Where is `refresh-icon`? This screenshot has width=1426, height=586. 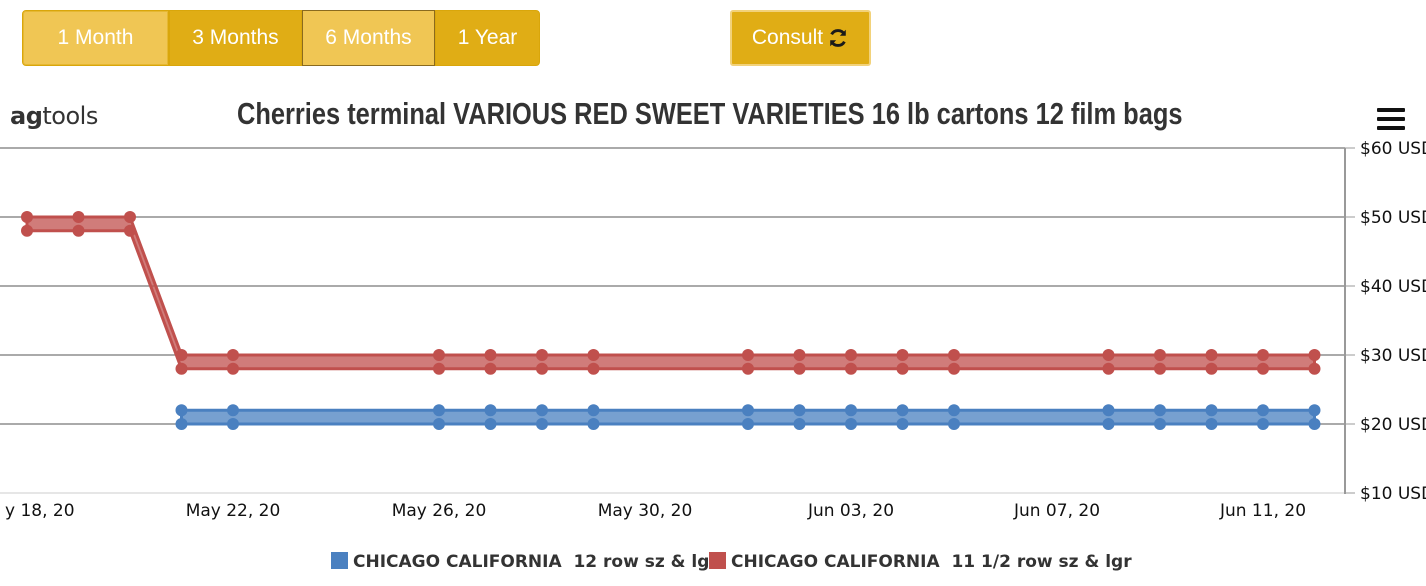
refresh-icon is located at coordinates (838, 38).